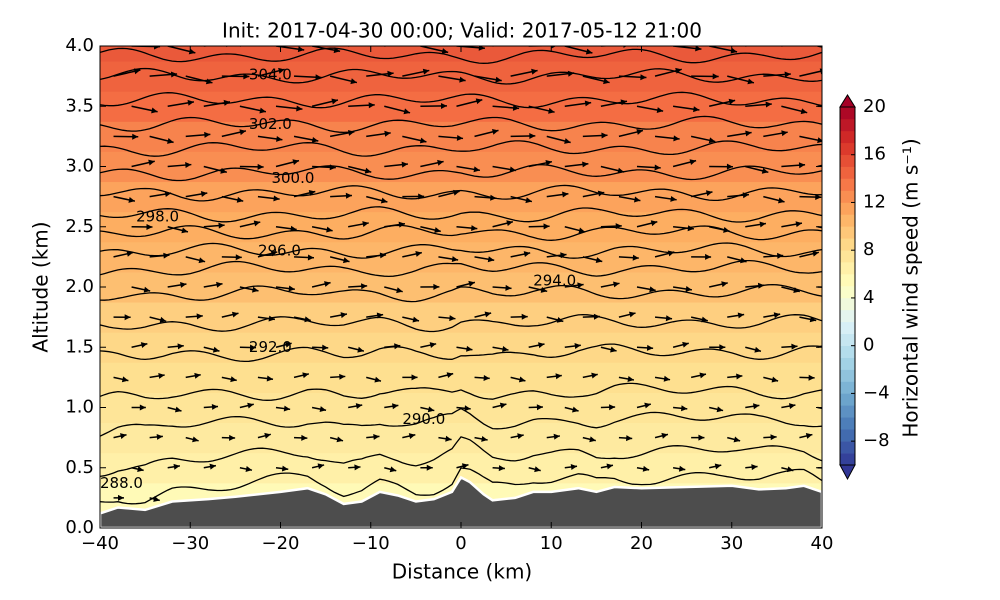  Describe the element at coordinates (554, 280) in the screenshot. I see `contour-label: 294.0` at that location.